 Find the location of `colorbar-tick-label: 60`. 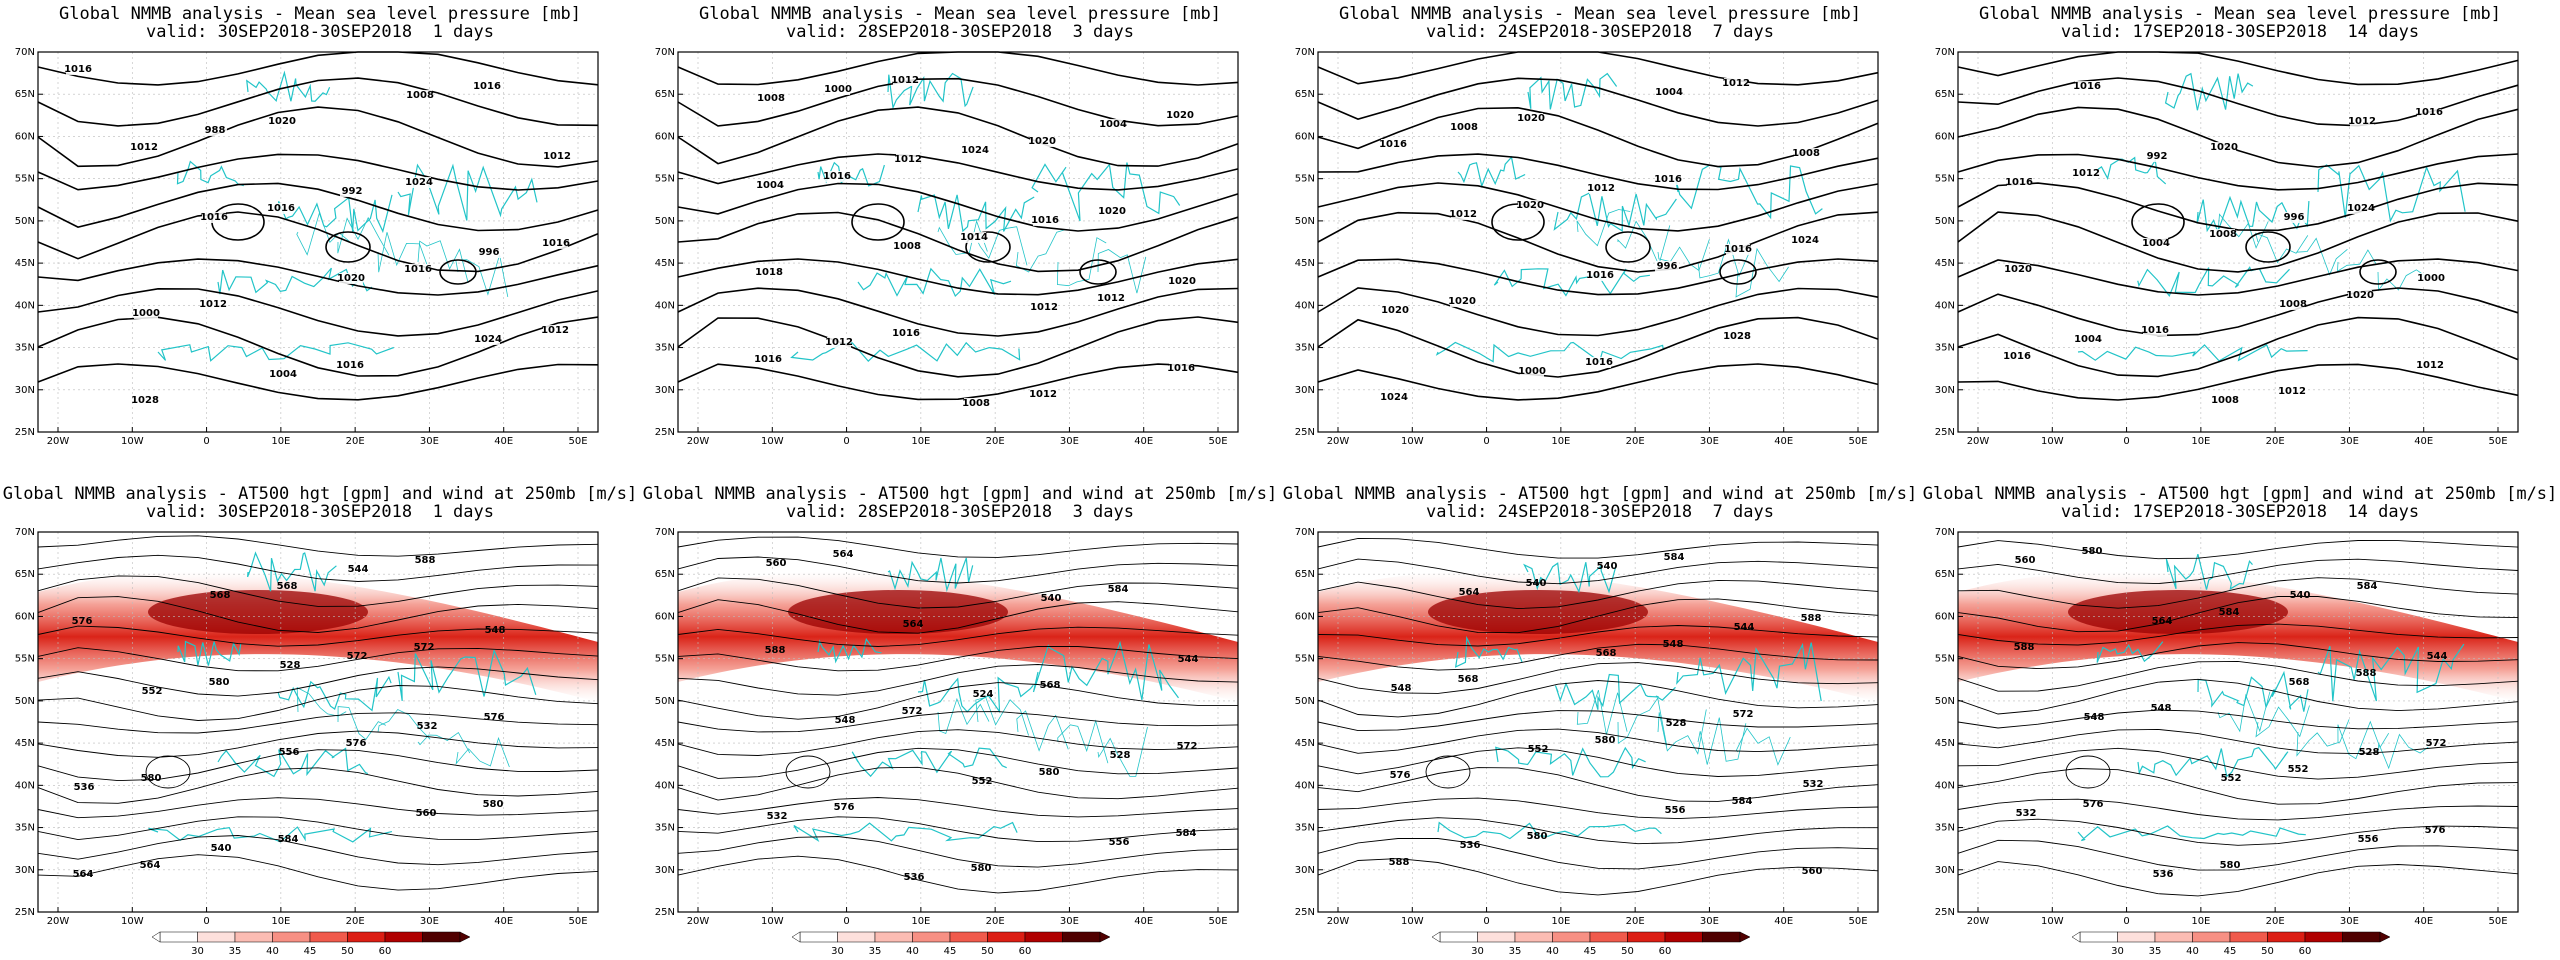

colorbar-tick-label: 60 is located at coordinates (1665, 951).